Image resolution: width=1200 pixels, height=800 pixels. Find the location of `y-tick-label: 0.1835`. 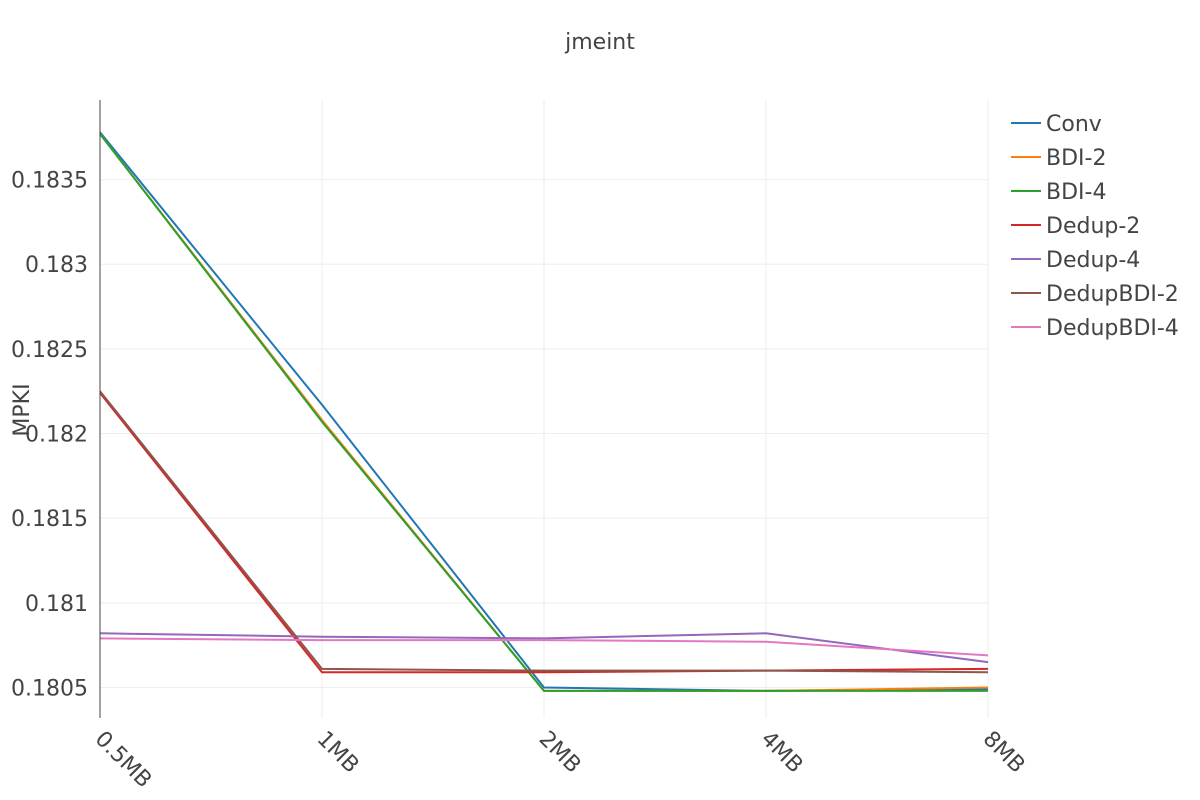

y-tick-label: 0.1835 is located at coordinates (49, 181).